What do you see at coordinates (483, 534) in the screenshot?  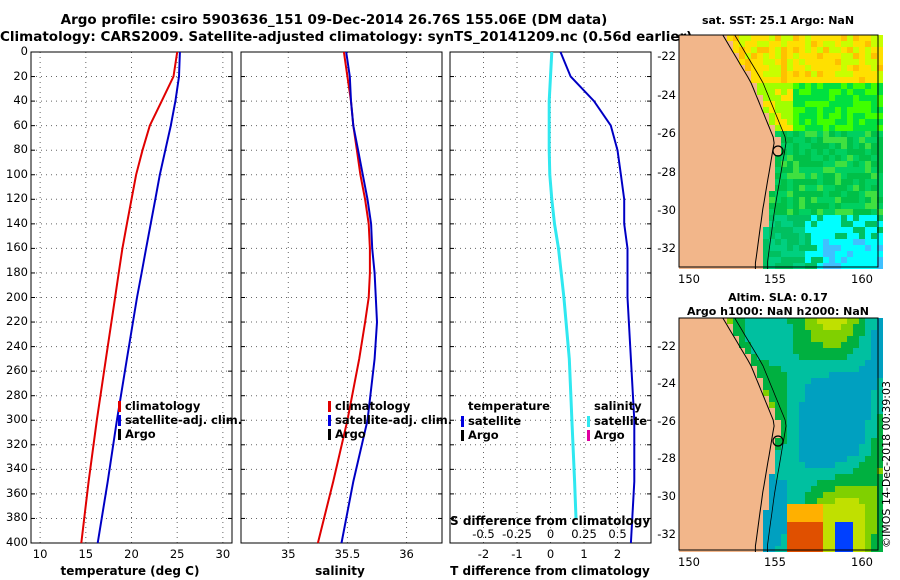 I see `x-tick-label: -0.5` at bounding box center [483, 534].